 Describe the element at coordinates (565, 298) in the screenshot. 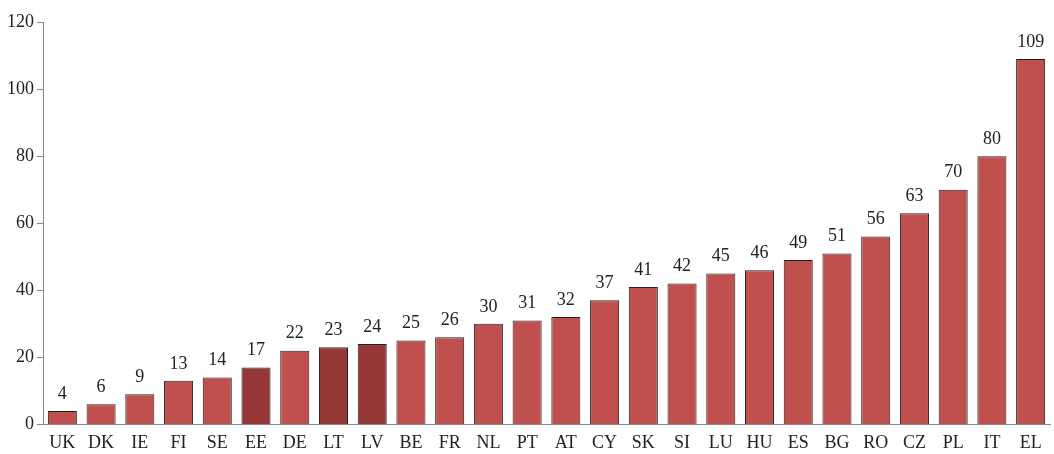

I see `data-label: 32` at that location.